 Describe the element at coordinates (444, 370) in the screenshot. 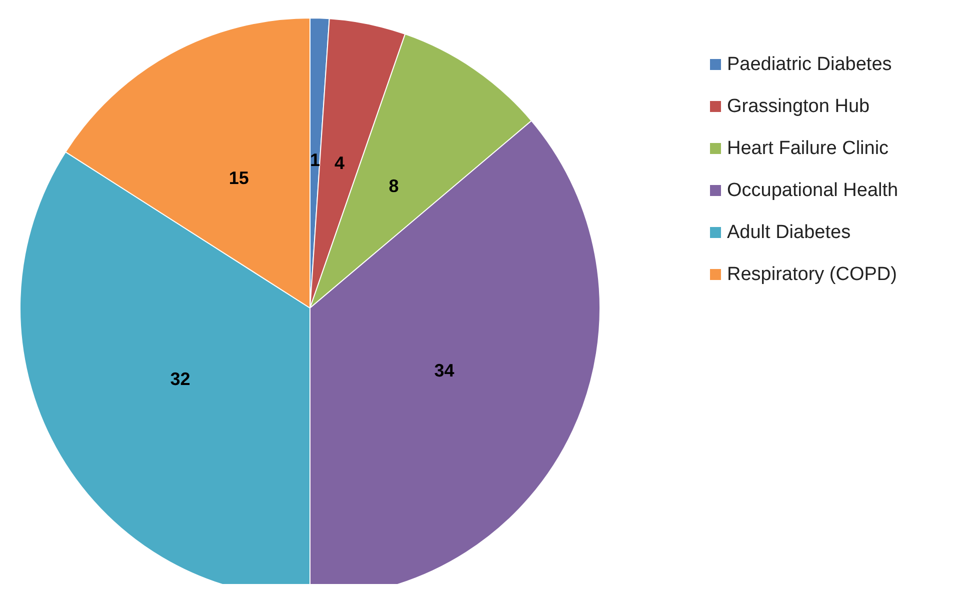

I see `data-label: 34` at that location.